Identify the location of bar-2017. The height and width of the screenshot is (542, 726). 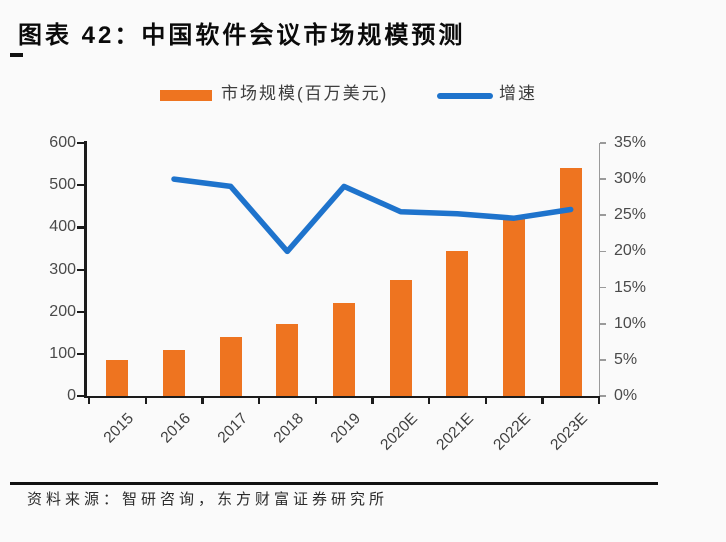
(230, 366).